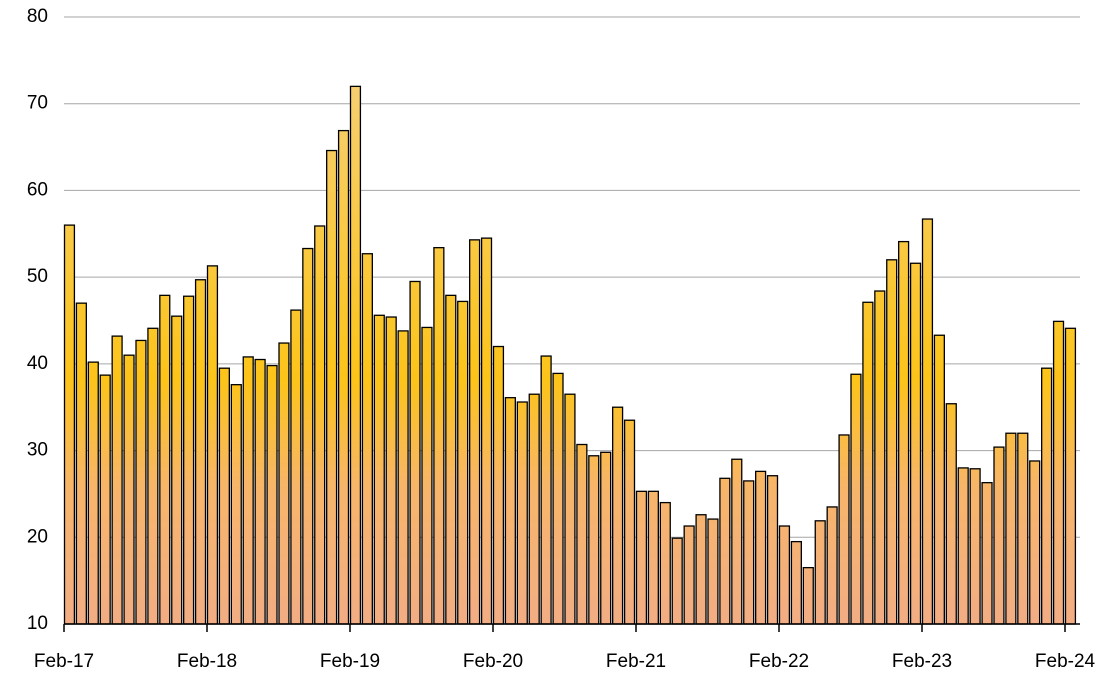  Describe the element at coordinates (922, 661) in the screenshot. I see `x-tick-label: Feb-23` at that location.